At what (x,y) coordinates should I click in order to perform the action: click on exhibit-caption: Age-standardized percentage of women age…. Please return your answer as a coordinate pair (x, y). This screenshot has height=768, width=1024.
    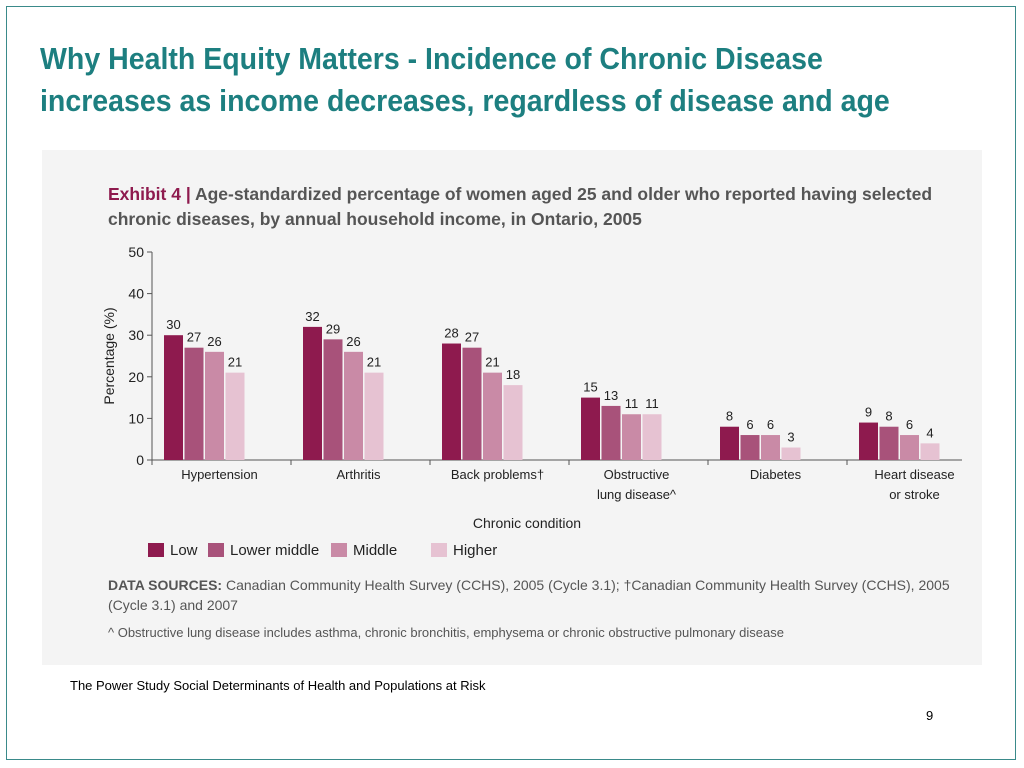
    Looking at the image, I should click on (520, 206).